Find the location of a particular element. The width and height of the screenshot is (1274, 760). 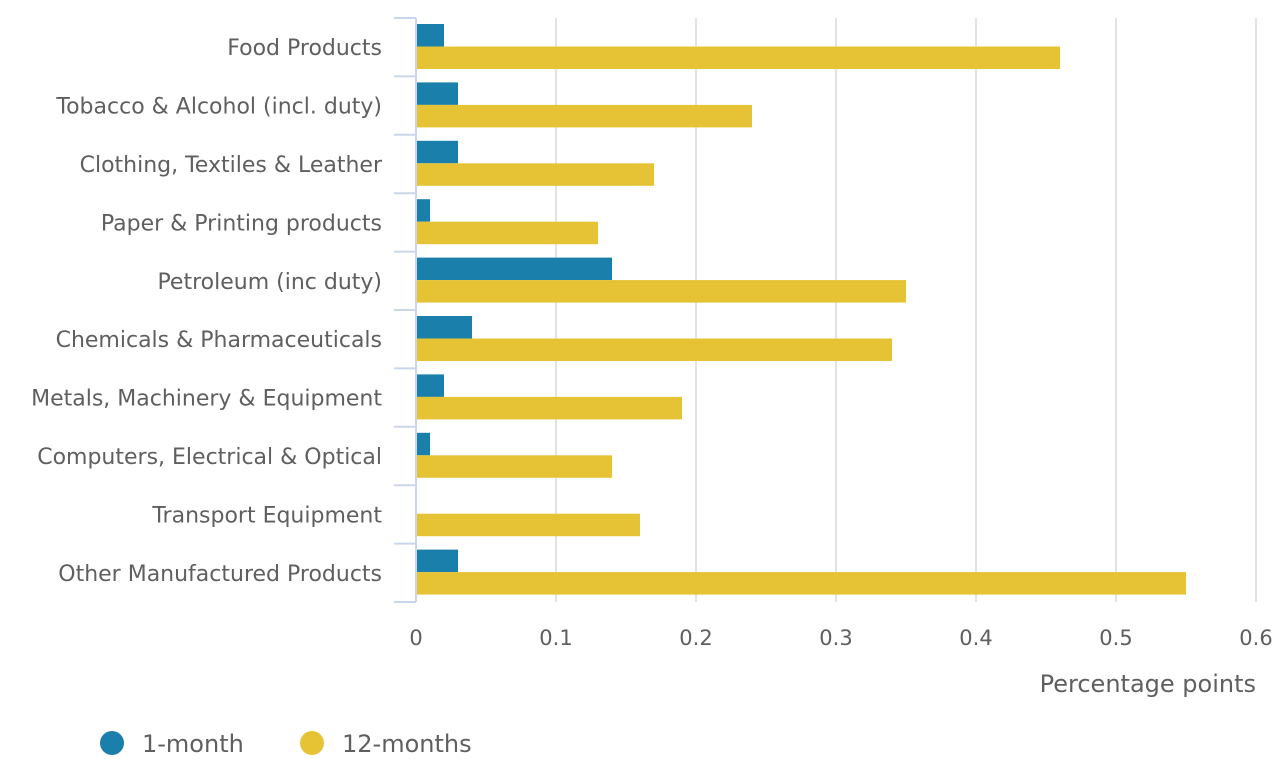

y-axis is located at coordinates (405, 310).